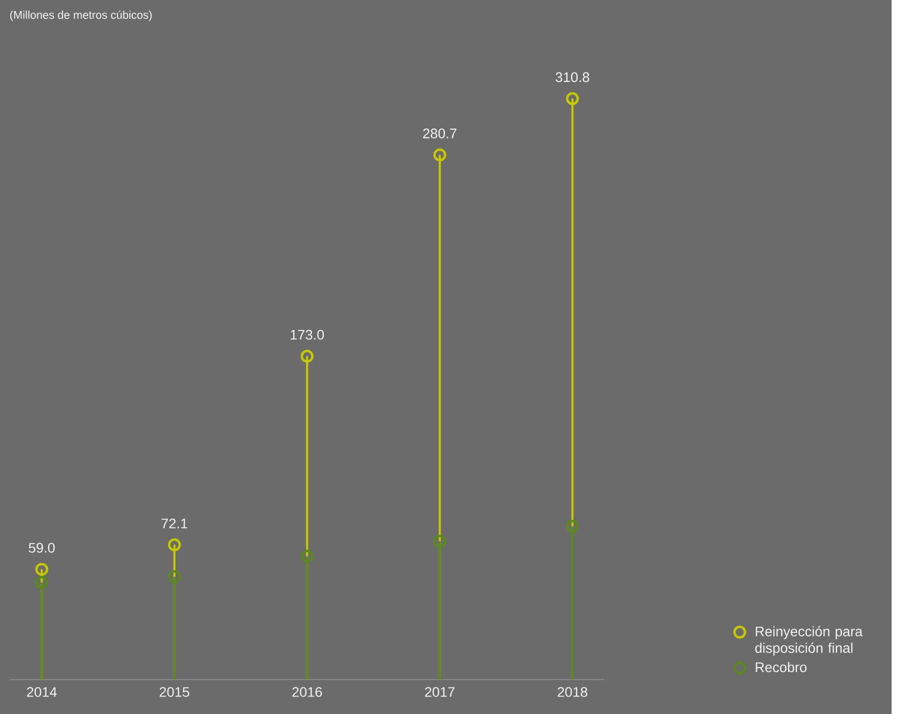 The width and height of the screenshot is (900, 714). Describe the element at coordinates (439, 691) in the screenshot. I see `x-tick-label: 2017` at that location.